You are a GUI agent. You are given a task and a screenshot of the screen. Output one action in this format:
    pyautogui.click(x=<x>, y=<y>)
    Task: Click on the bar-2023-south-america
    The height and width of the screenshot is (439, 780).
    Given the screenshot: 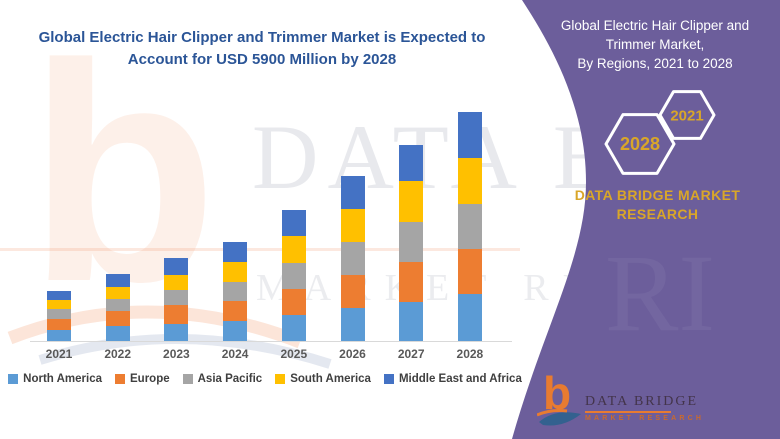 What is the action you would take?
    pyautogui.click(x=176, y=282)
    